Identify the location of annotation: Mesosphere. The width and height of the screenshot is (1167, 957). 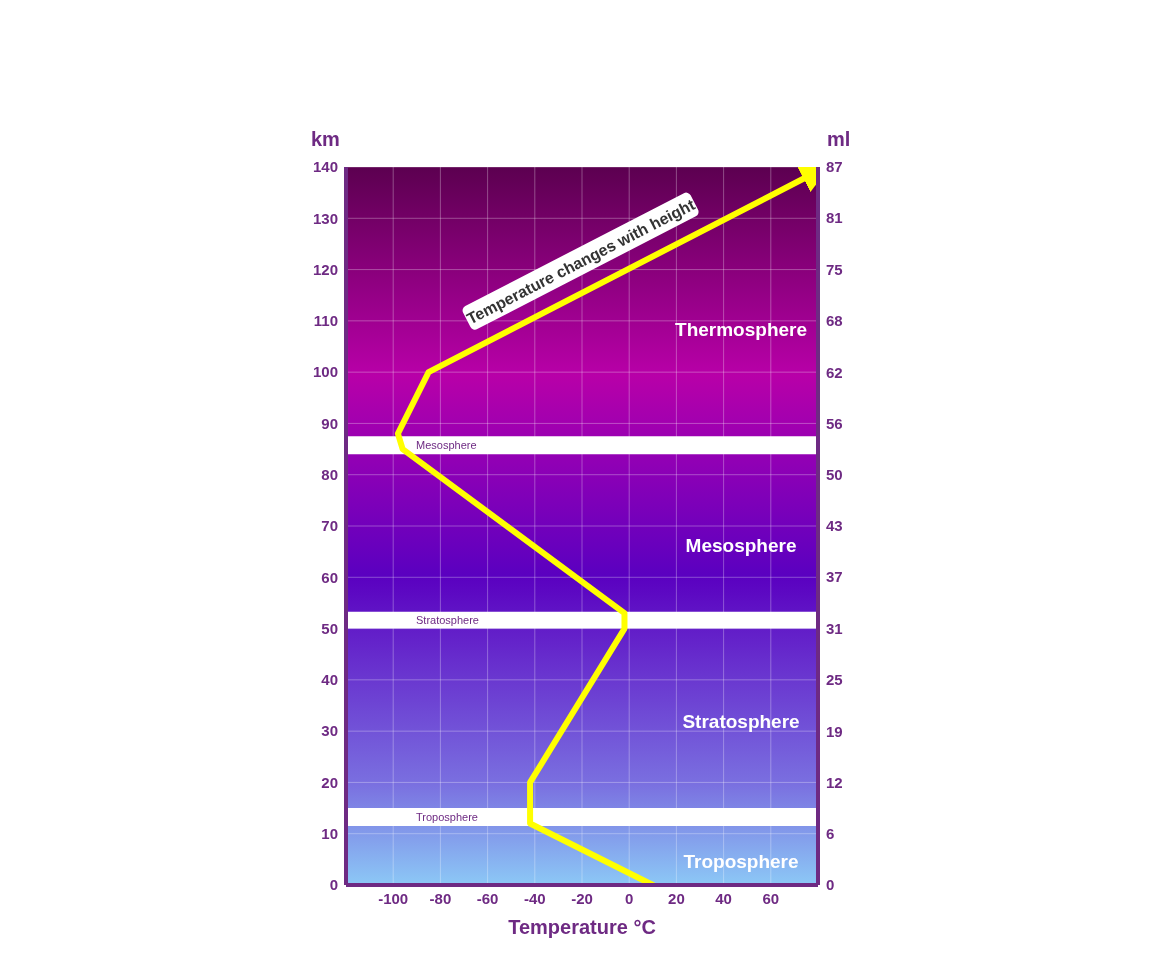
(741, 545).